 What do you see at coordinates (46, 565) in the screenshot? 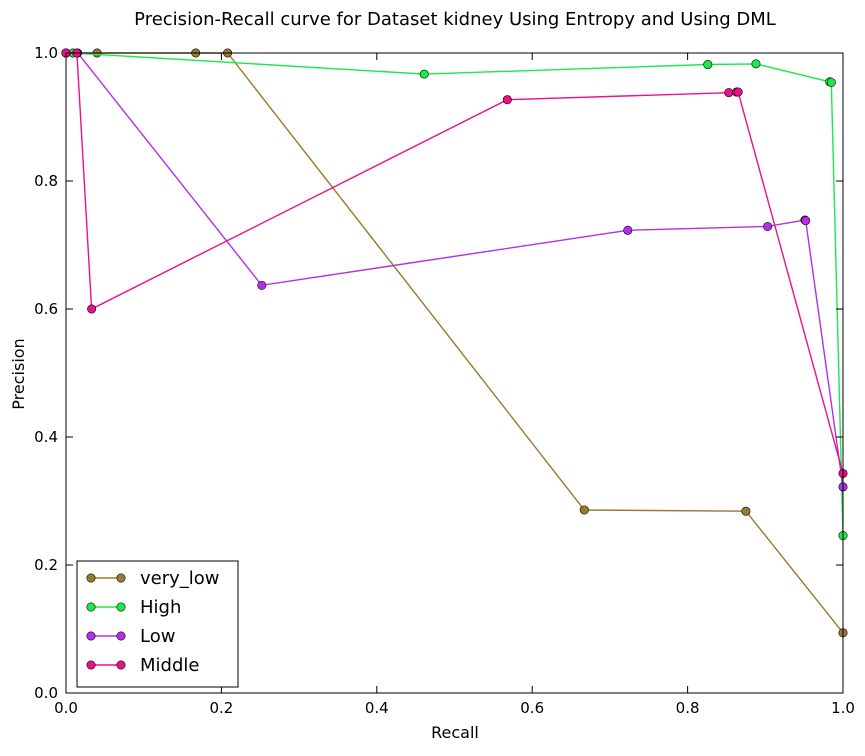
I see `y-tick-label: 0.2` at bounding box center [46, 565].